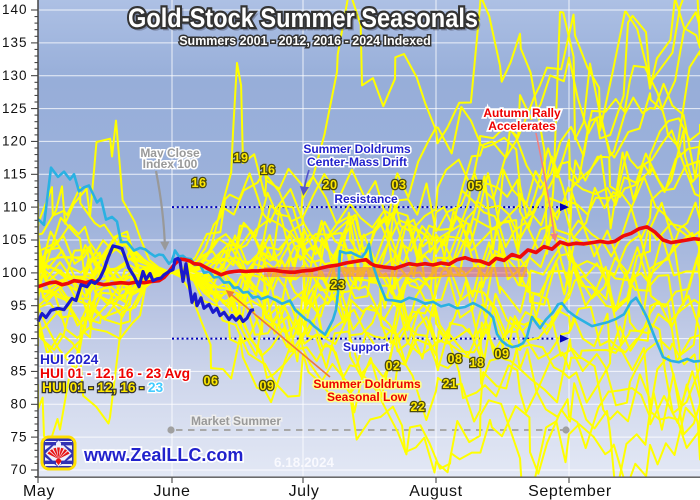  Describe the element at coordinates (103, 387) in the screenshot. I see `svg-text: HUI 01 - 12, 16 - 23` at that location.